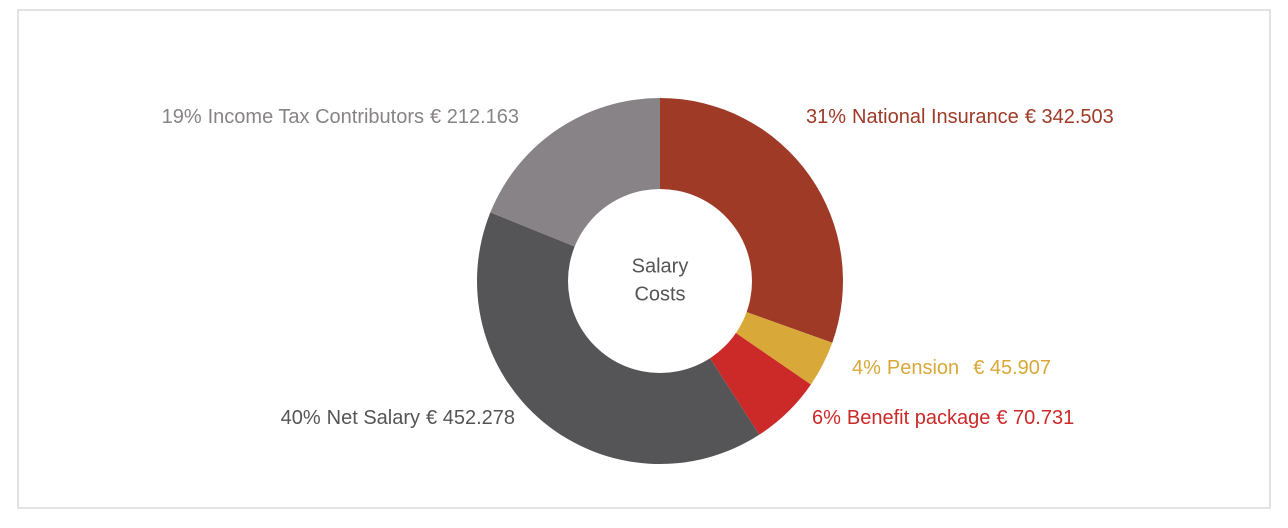 This screenshot has width=1288, height=528. Describe the element at coordinates (923, 368) in the screenshot. I see `category-label: Pension` at that location.